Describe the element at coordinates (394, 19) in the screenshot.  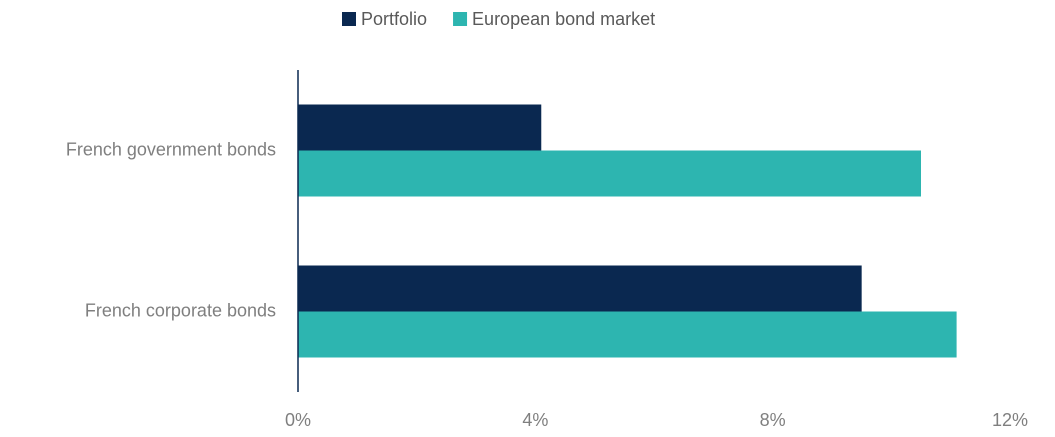
I see `legend-text: Portfolio` at that location.